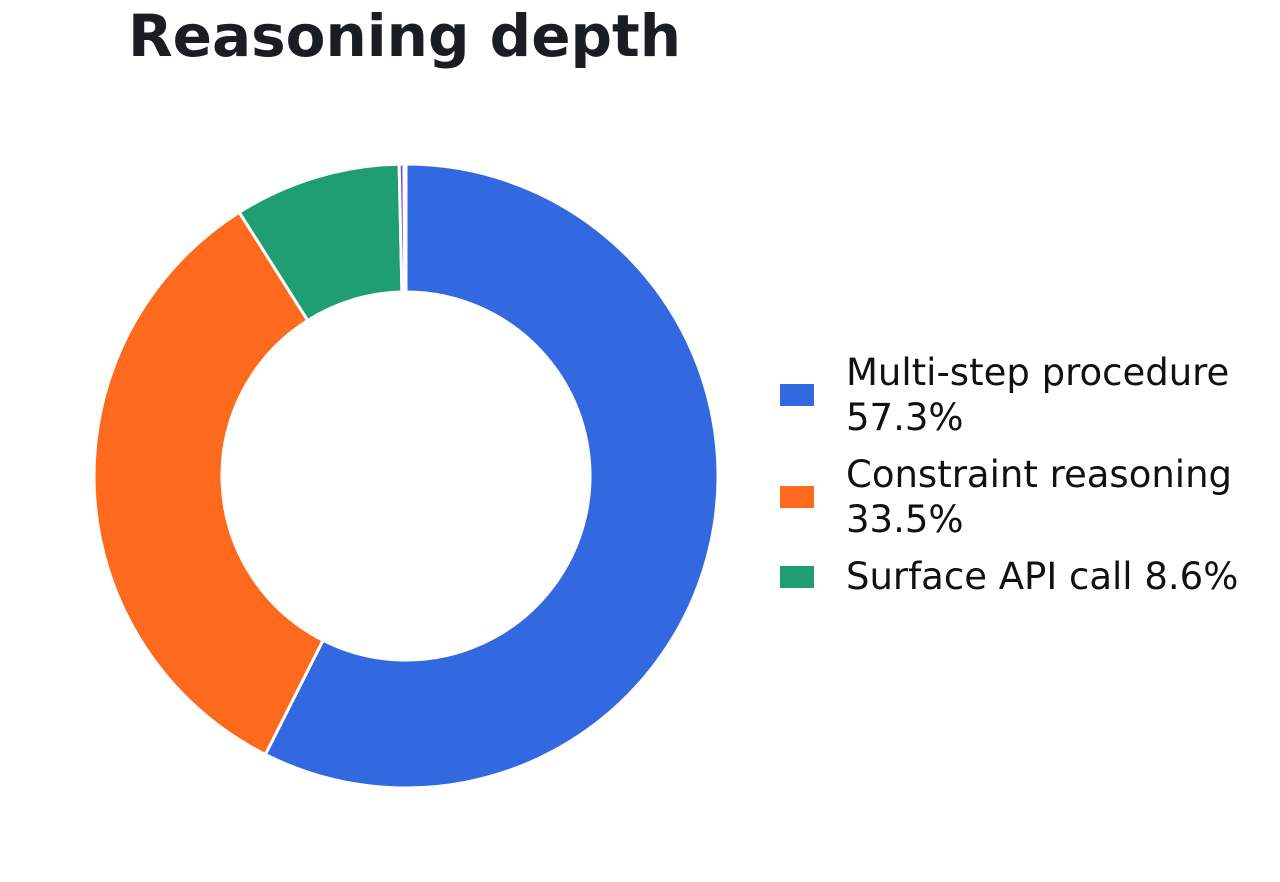  Describe the element at coordinates (1039, 497) in the screenshot. I see `legend-label: Constraint reasoning 33.5%` at that location.